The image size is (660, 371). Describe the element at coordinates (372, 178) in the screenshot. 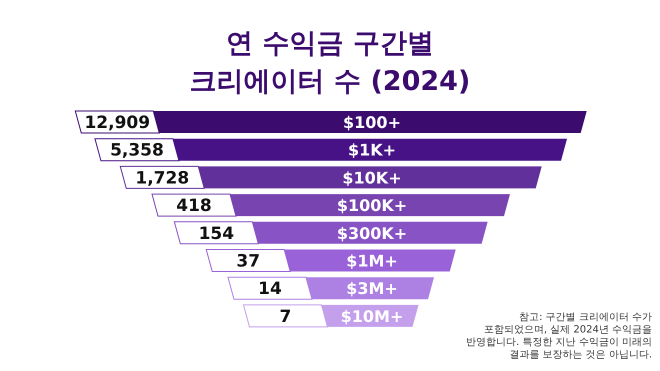

I see `category-label: $10K+` at that location.